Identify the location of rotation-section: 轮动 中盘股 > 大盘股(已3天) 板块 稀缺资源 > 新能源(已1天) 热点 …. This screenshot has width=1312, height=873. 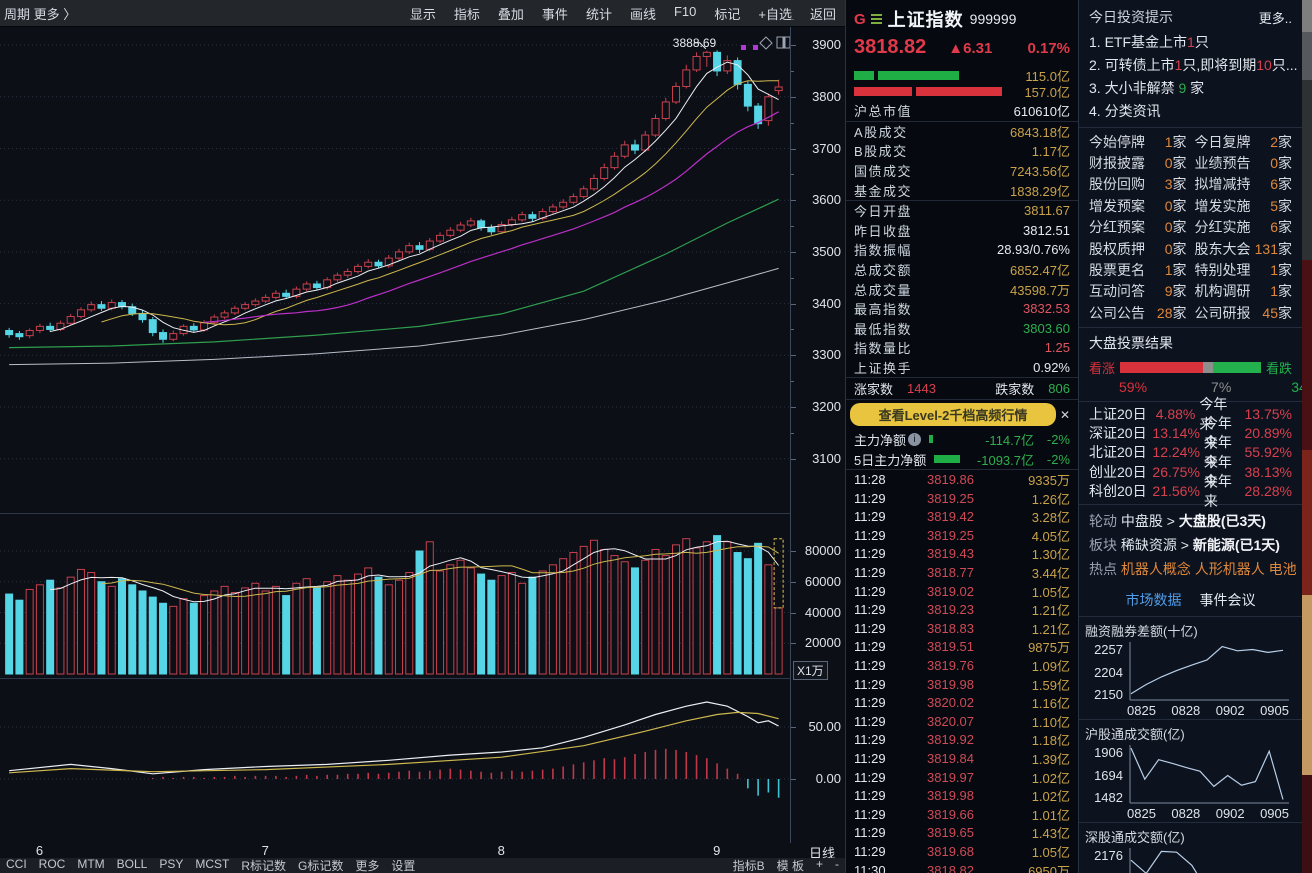
(1190, 544).